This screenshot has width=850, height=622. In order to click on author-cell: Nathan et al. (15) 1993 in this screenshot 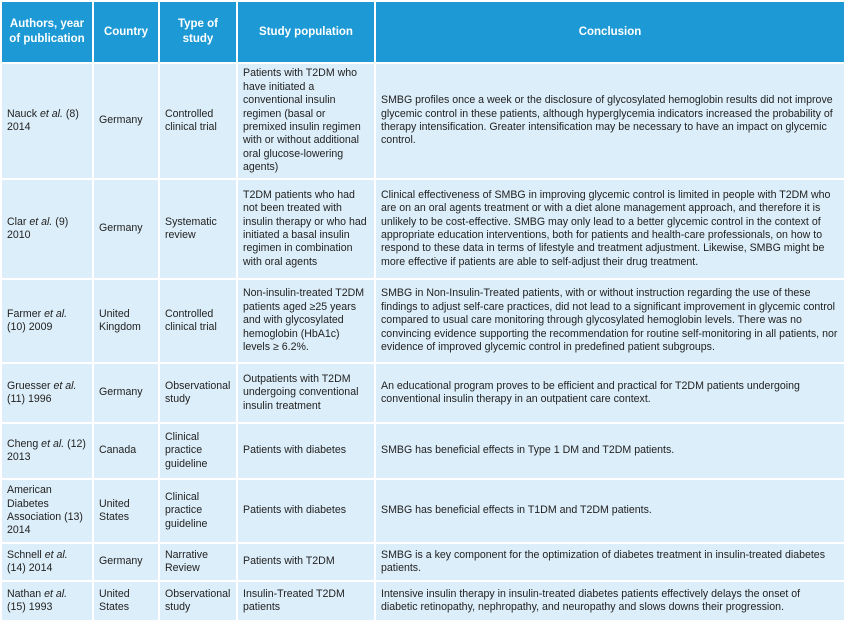, I will do `click(47, 601)`.